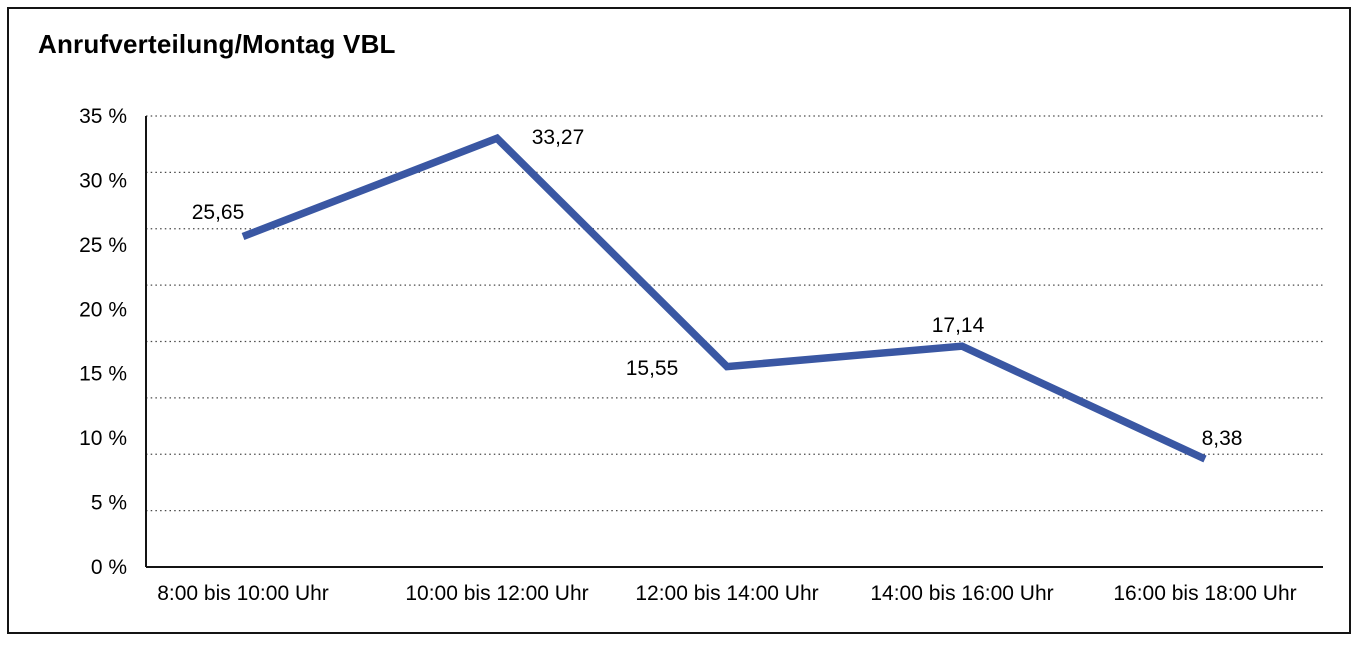 This screenshot has width=1363, height=646. I want to click on chart-title: Anrufverteilung/Montag VBL, so click(217, 44).